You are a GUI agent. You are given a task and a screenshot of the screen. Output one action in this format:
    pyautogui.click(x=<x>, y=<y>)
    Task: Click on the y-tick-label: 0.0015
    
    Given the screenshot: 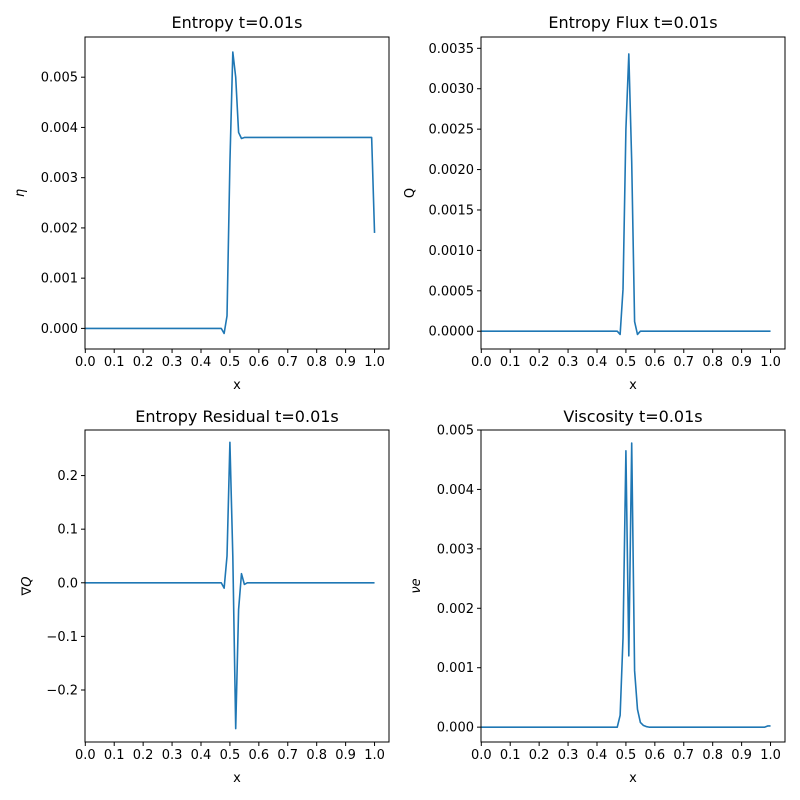 What is the action you would take?
    pyautogui.click(x=452, y=210)
    